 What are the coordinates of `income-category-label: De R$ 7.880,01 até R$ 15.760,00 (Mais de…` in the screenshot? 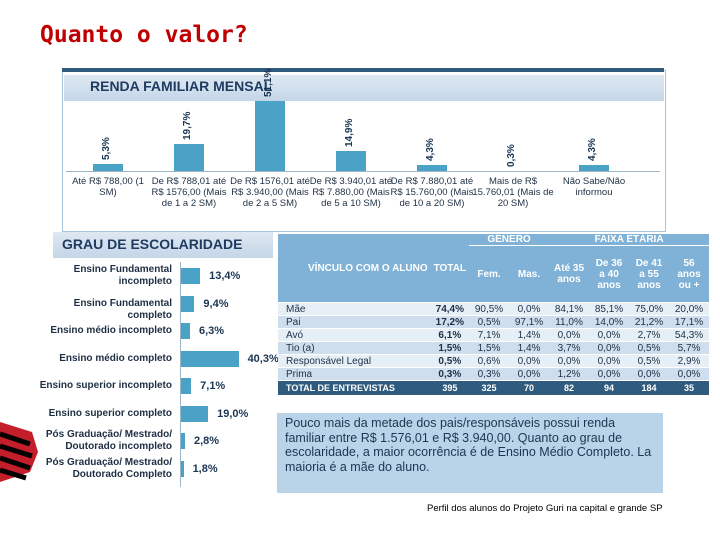 It's located at (432, 192).